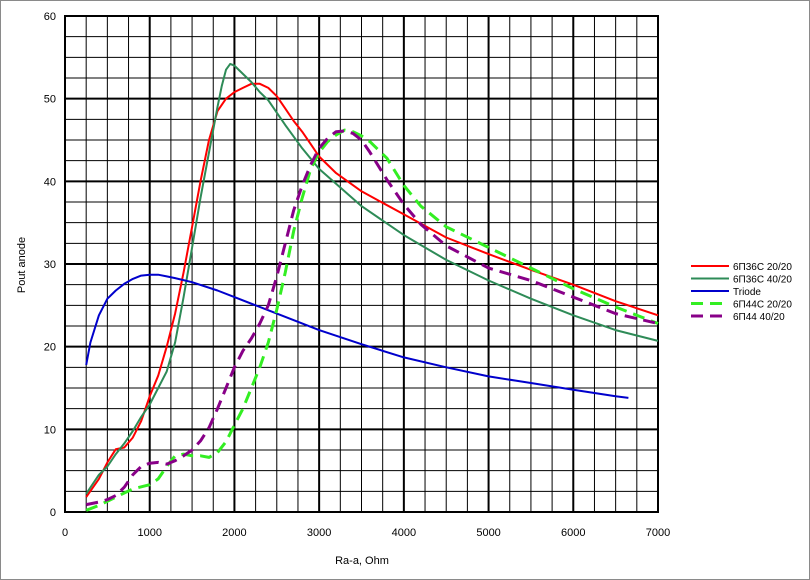 This screenshot has width=810, height=580. What do you see at coordinates (50, 348) in the screenshot?
I see `y-tick-label: 20` at bounding box center [50, 348].